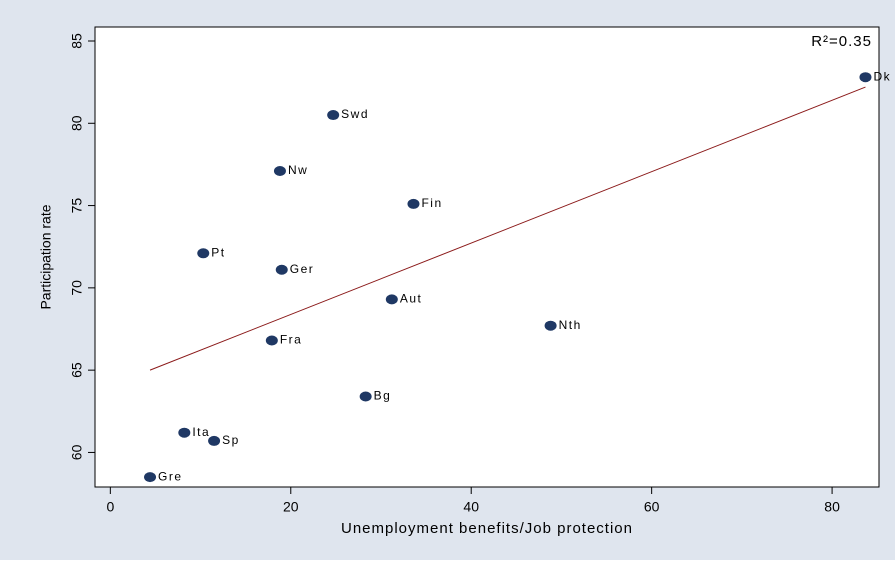 This screenshot has height=565, width=895. What do you see at coordinates (882, 76) in the screenshot?
I see `point-label: Dk` at bounding box center [882, 76].